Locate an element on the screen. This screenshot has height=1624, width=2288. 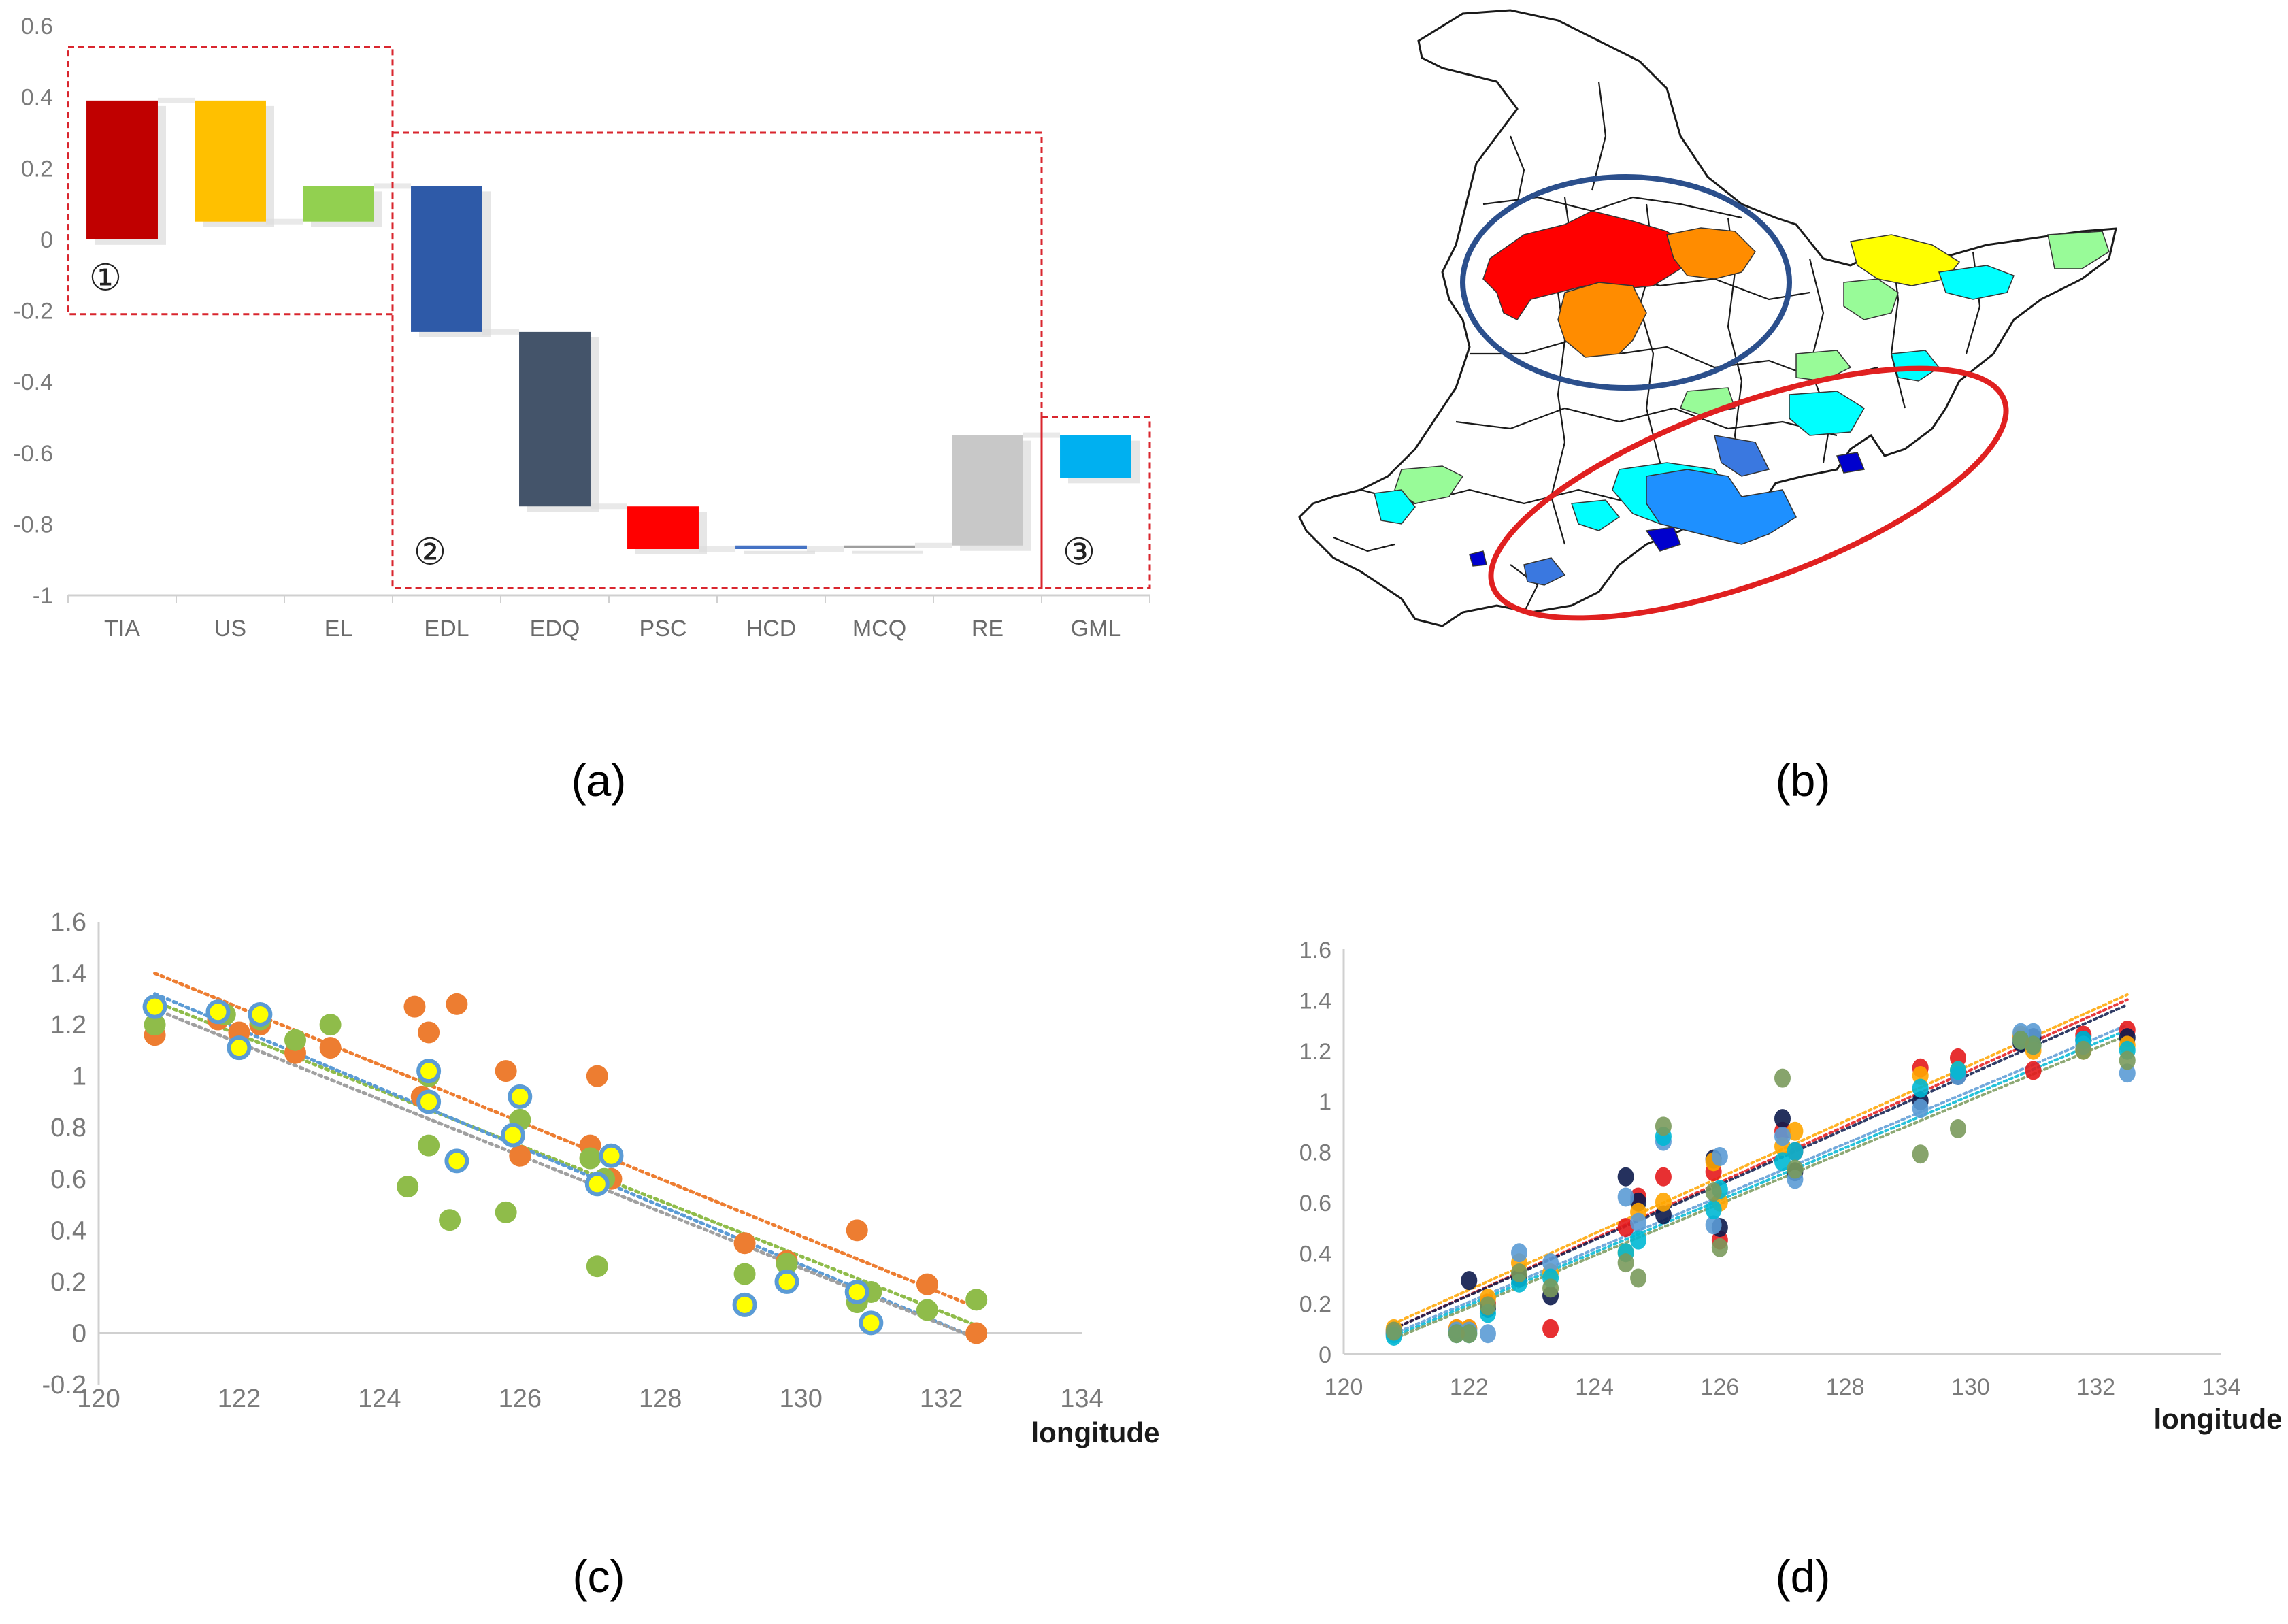
panel-c-x-tick-label: 132 is located at coordinates (941, 1399).